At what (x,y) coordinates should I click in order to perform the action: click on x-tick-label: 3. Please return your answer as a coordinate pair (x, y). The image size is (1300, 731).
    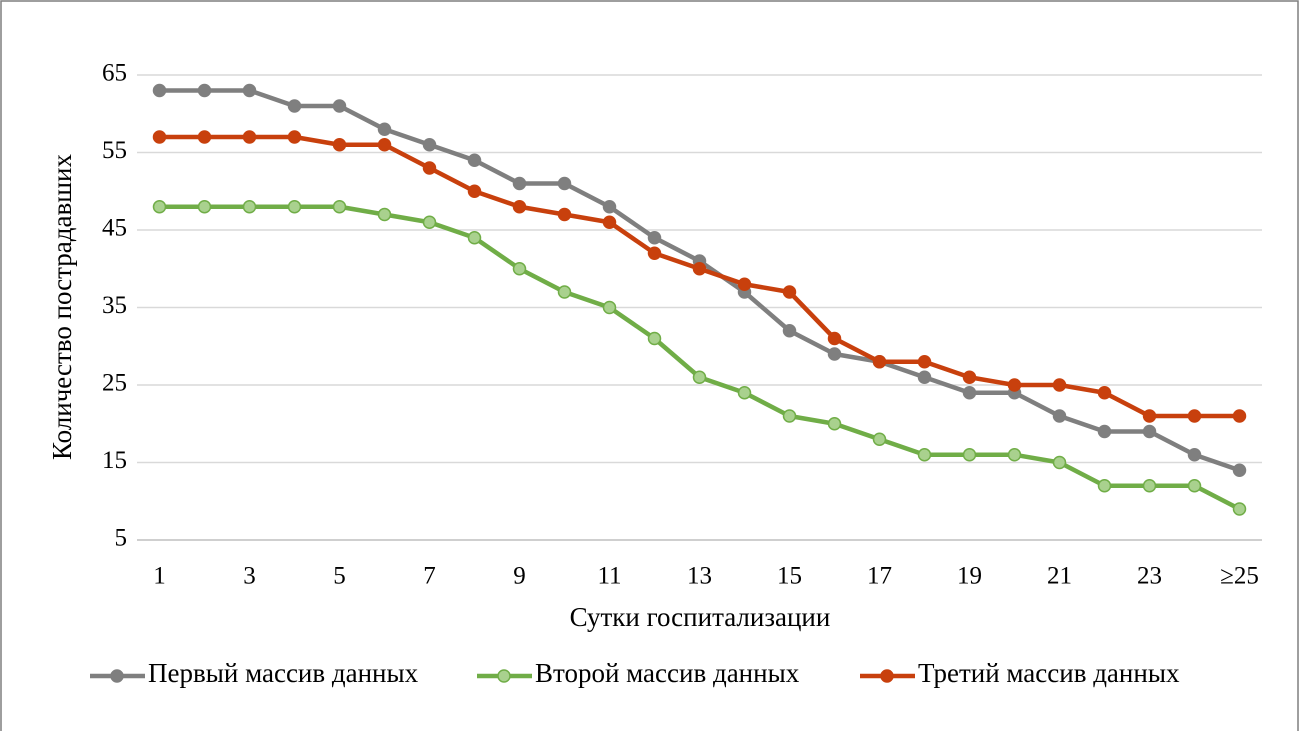
    Looking at the image, I should click on (249, 576).